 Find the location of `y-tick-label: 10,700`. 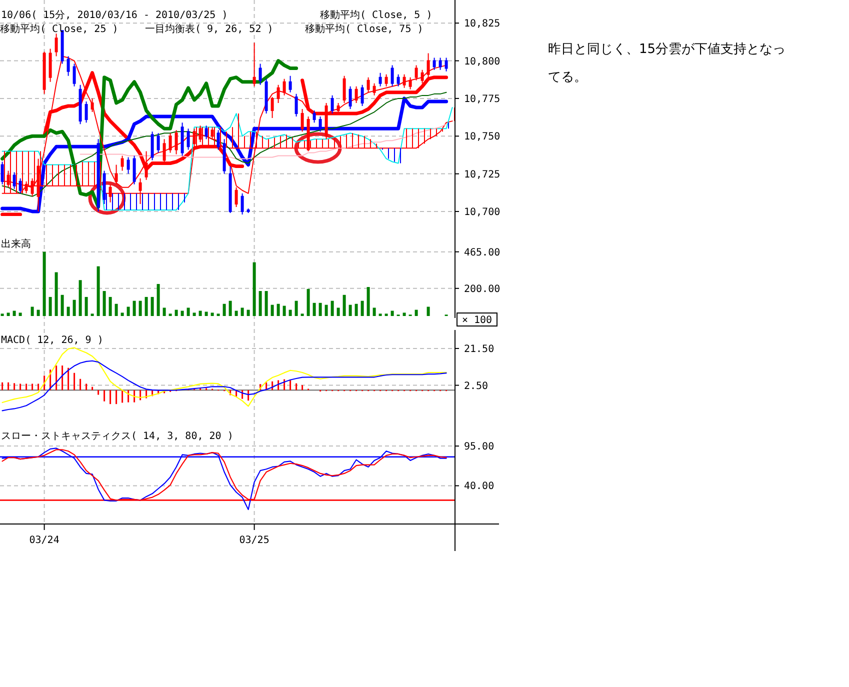

y-tick-label: 10,700 is located at coordinates (482, 212).